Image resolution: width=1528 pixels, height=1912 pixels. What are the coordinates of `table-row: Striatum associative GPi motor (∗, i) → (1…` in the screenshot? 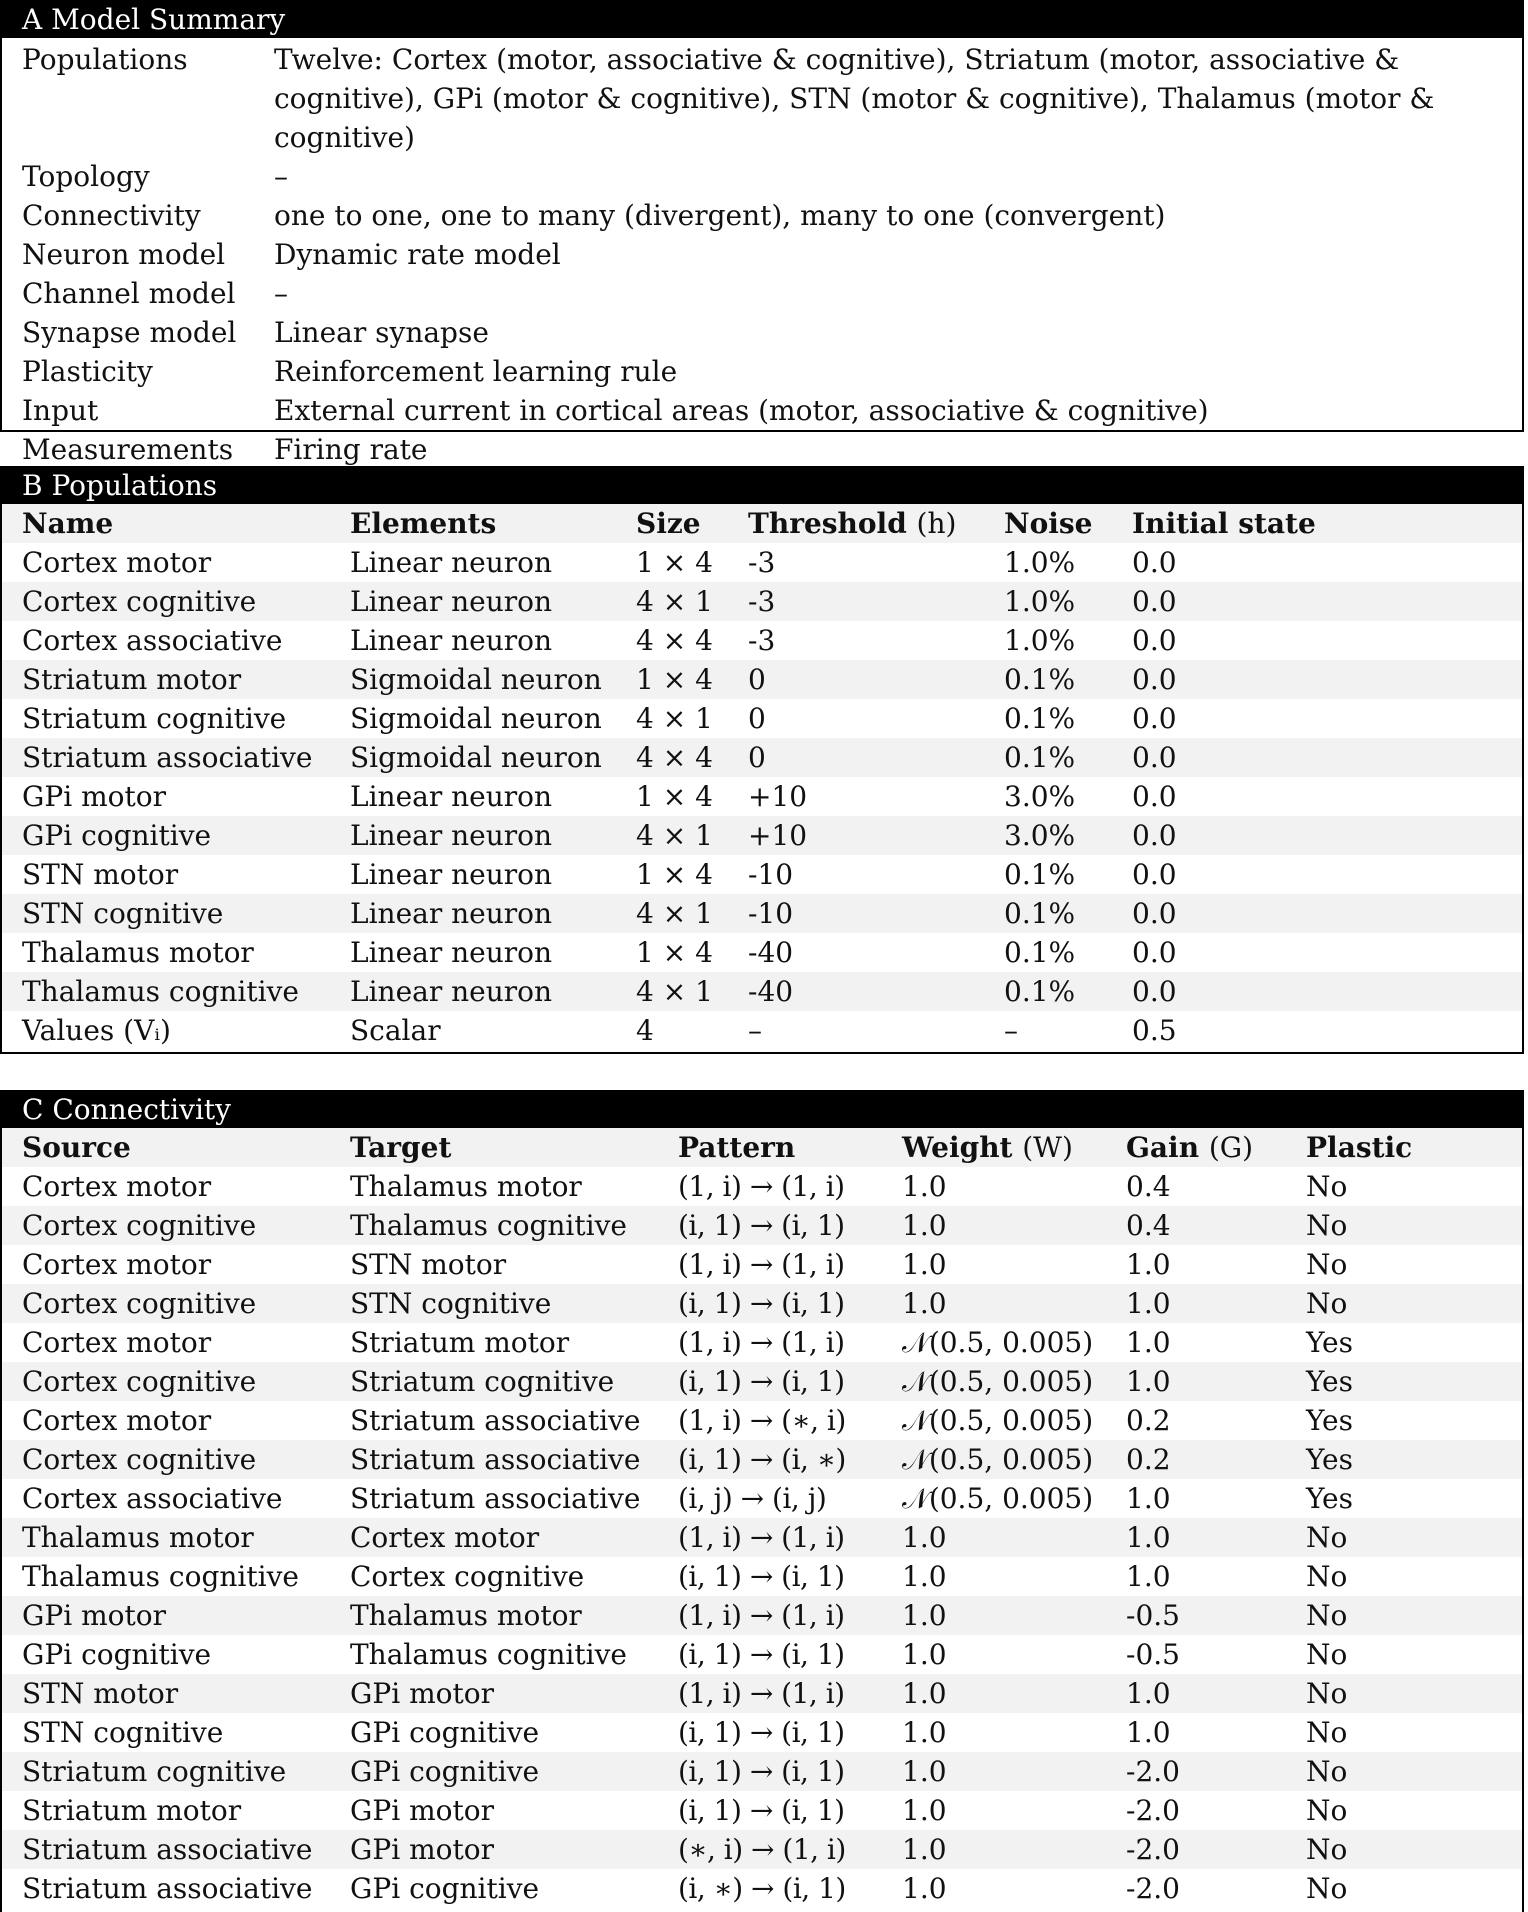 It's located at (762, 1849).